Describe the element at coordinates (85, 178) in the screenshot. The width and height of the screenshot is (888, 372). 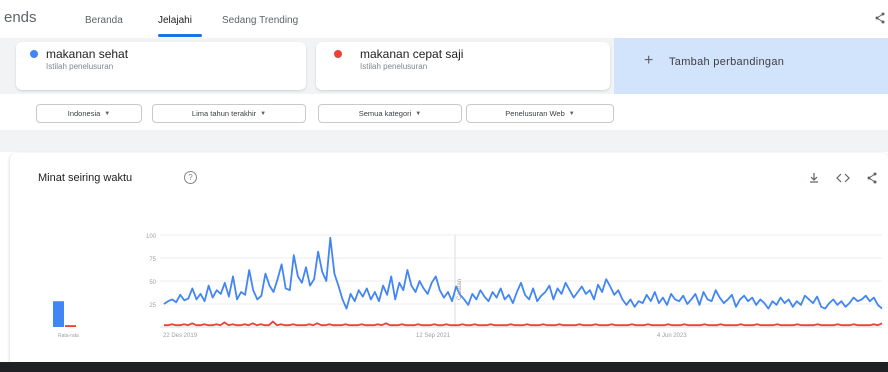
I see `card-title: Minat seiring waktu` at that location.